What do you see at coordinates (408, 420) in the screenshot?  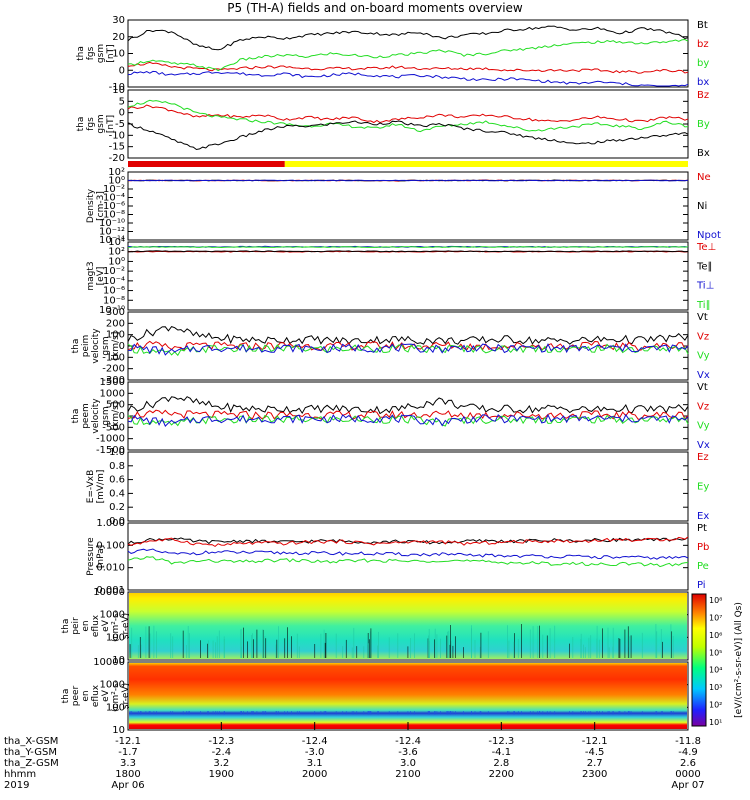 I see `series-line-Vy` at bounding box center [408, 420].